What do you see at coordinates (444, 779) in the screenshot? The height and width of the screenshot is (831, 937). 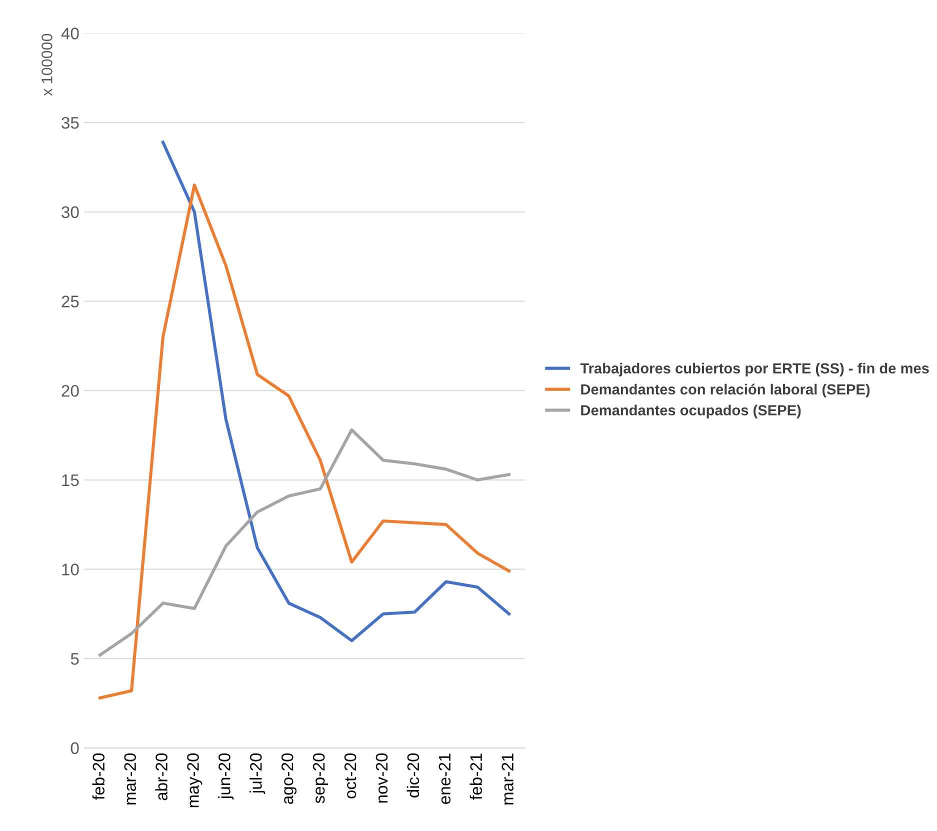 I see `x-tick-label: ene-21` at bounding box center [444, 779].